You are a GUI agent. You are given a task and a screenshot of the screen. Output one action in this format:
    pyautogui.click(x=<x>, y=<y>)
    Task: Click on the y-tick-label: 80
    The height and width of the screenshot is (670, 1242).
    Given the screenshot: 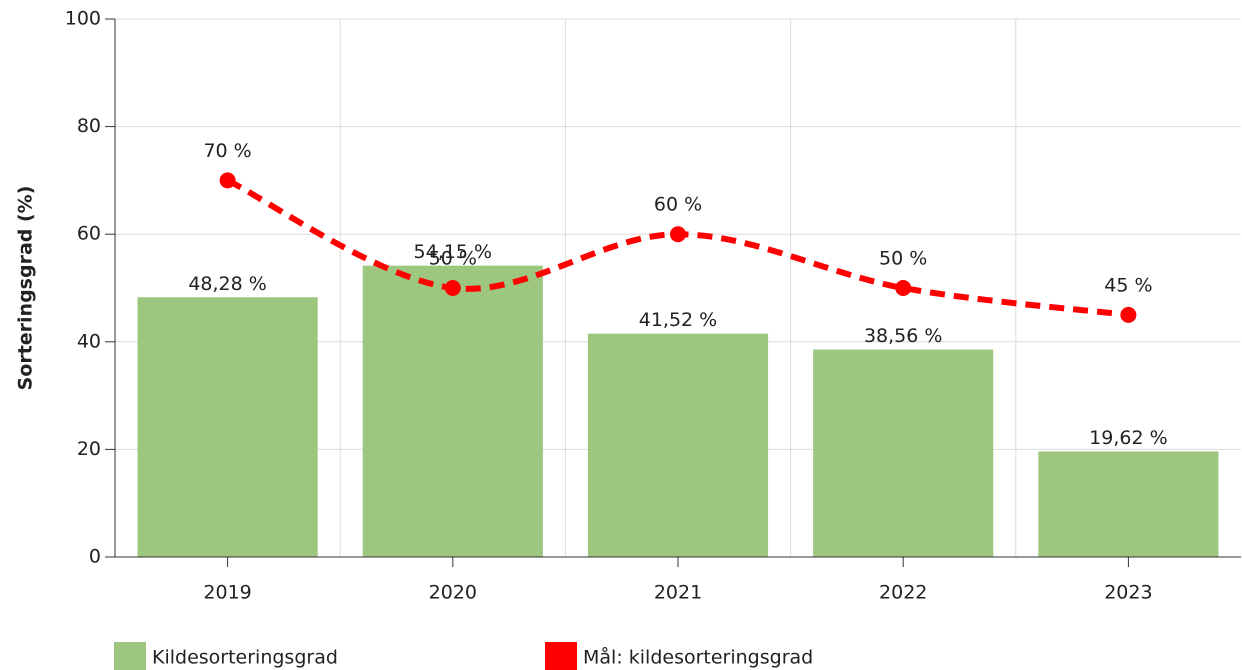 What is the action you would take?
    pyautogui.click(x=89, y=126)
    